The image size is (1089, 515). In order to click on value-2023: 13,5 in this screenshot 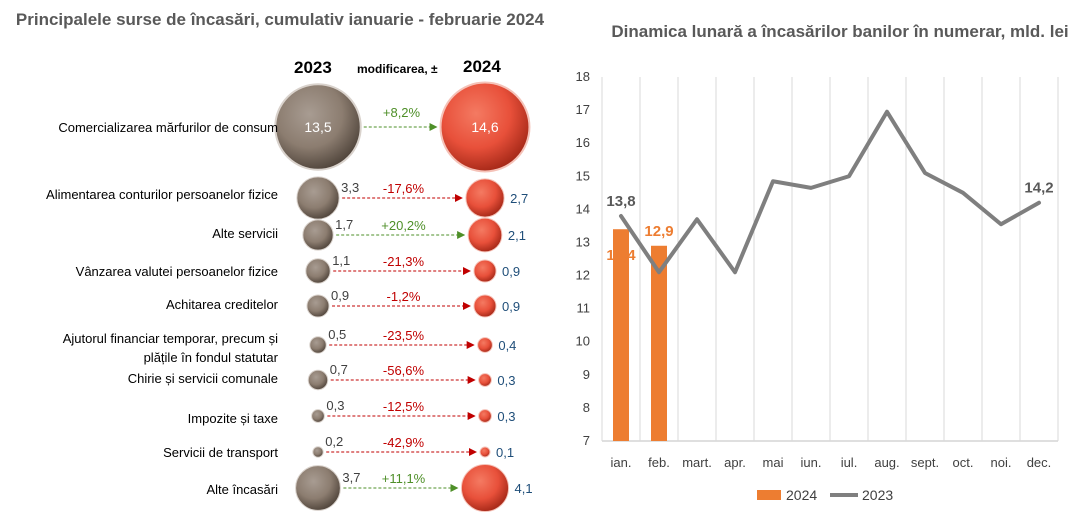, I will do `click(317, 127)`.